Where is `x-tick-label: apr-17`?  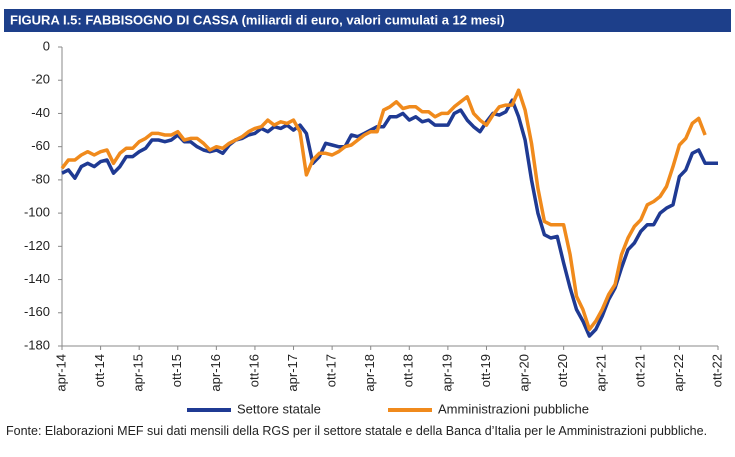 x-tick-label: apr-17 is located at coordinates (292, 373).